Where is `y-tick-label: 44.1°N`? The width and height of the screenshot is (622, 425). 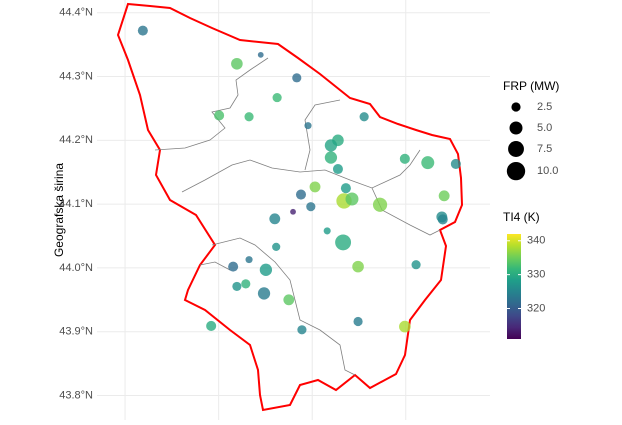
y-tick-label: 44.1°N is located at coordinates (76, 204).